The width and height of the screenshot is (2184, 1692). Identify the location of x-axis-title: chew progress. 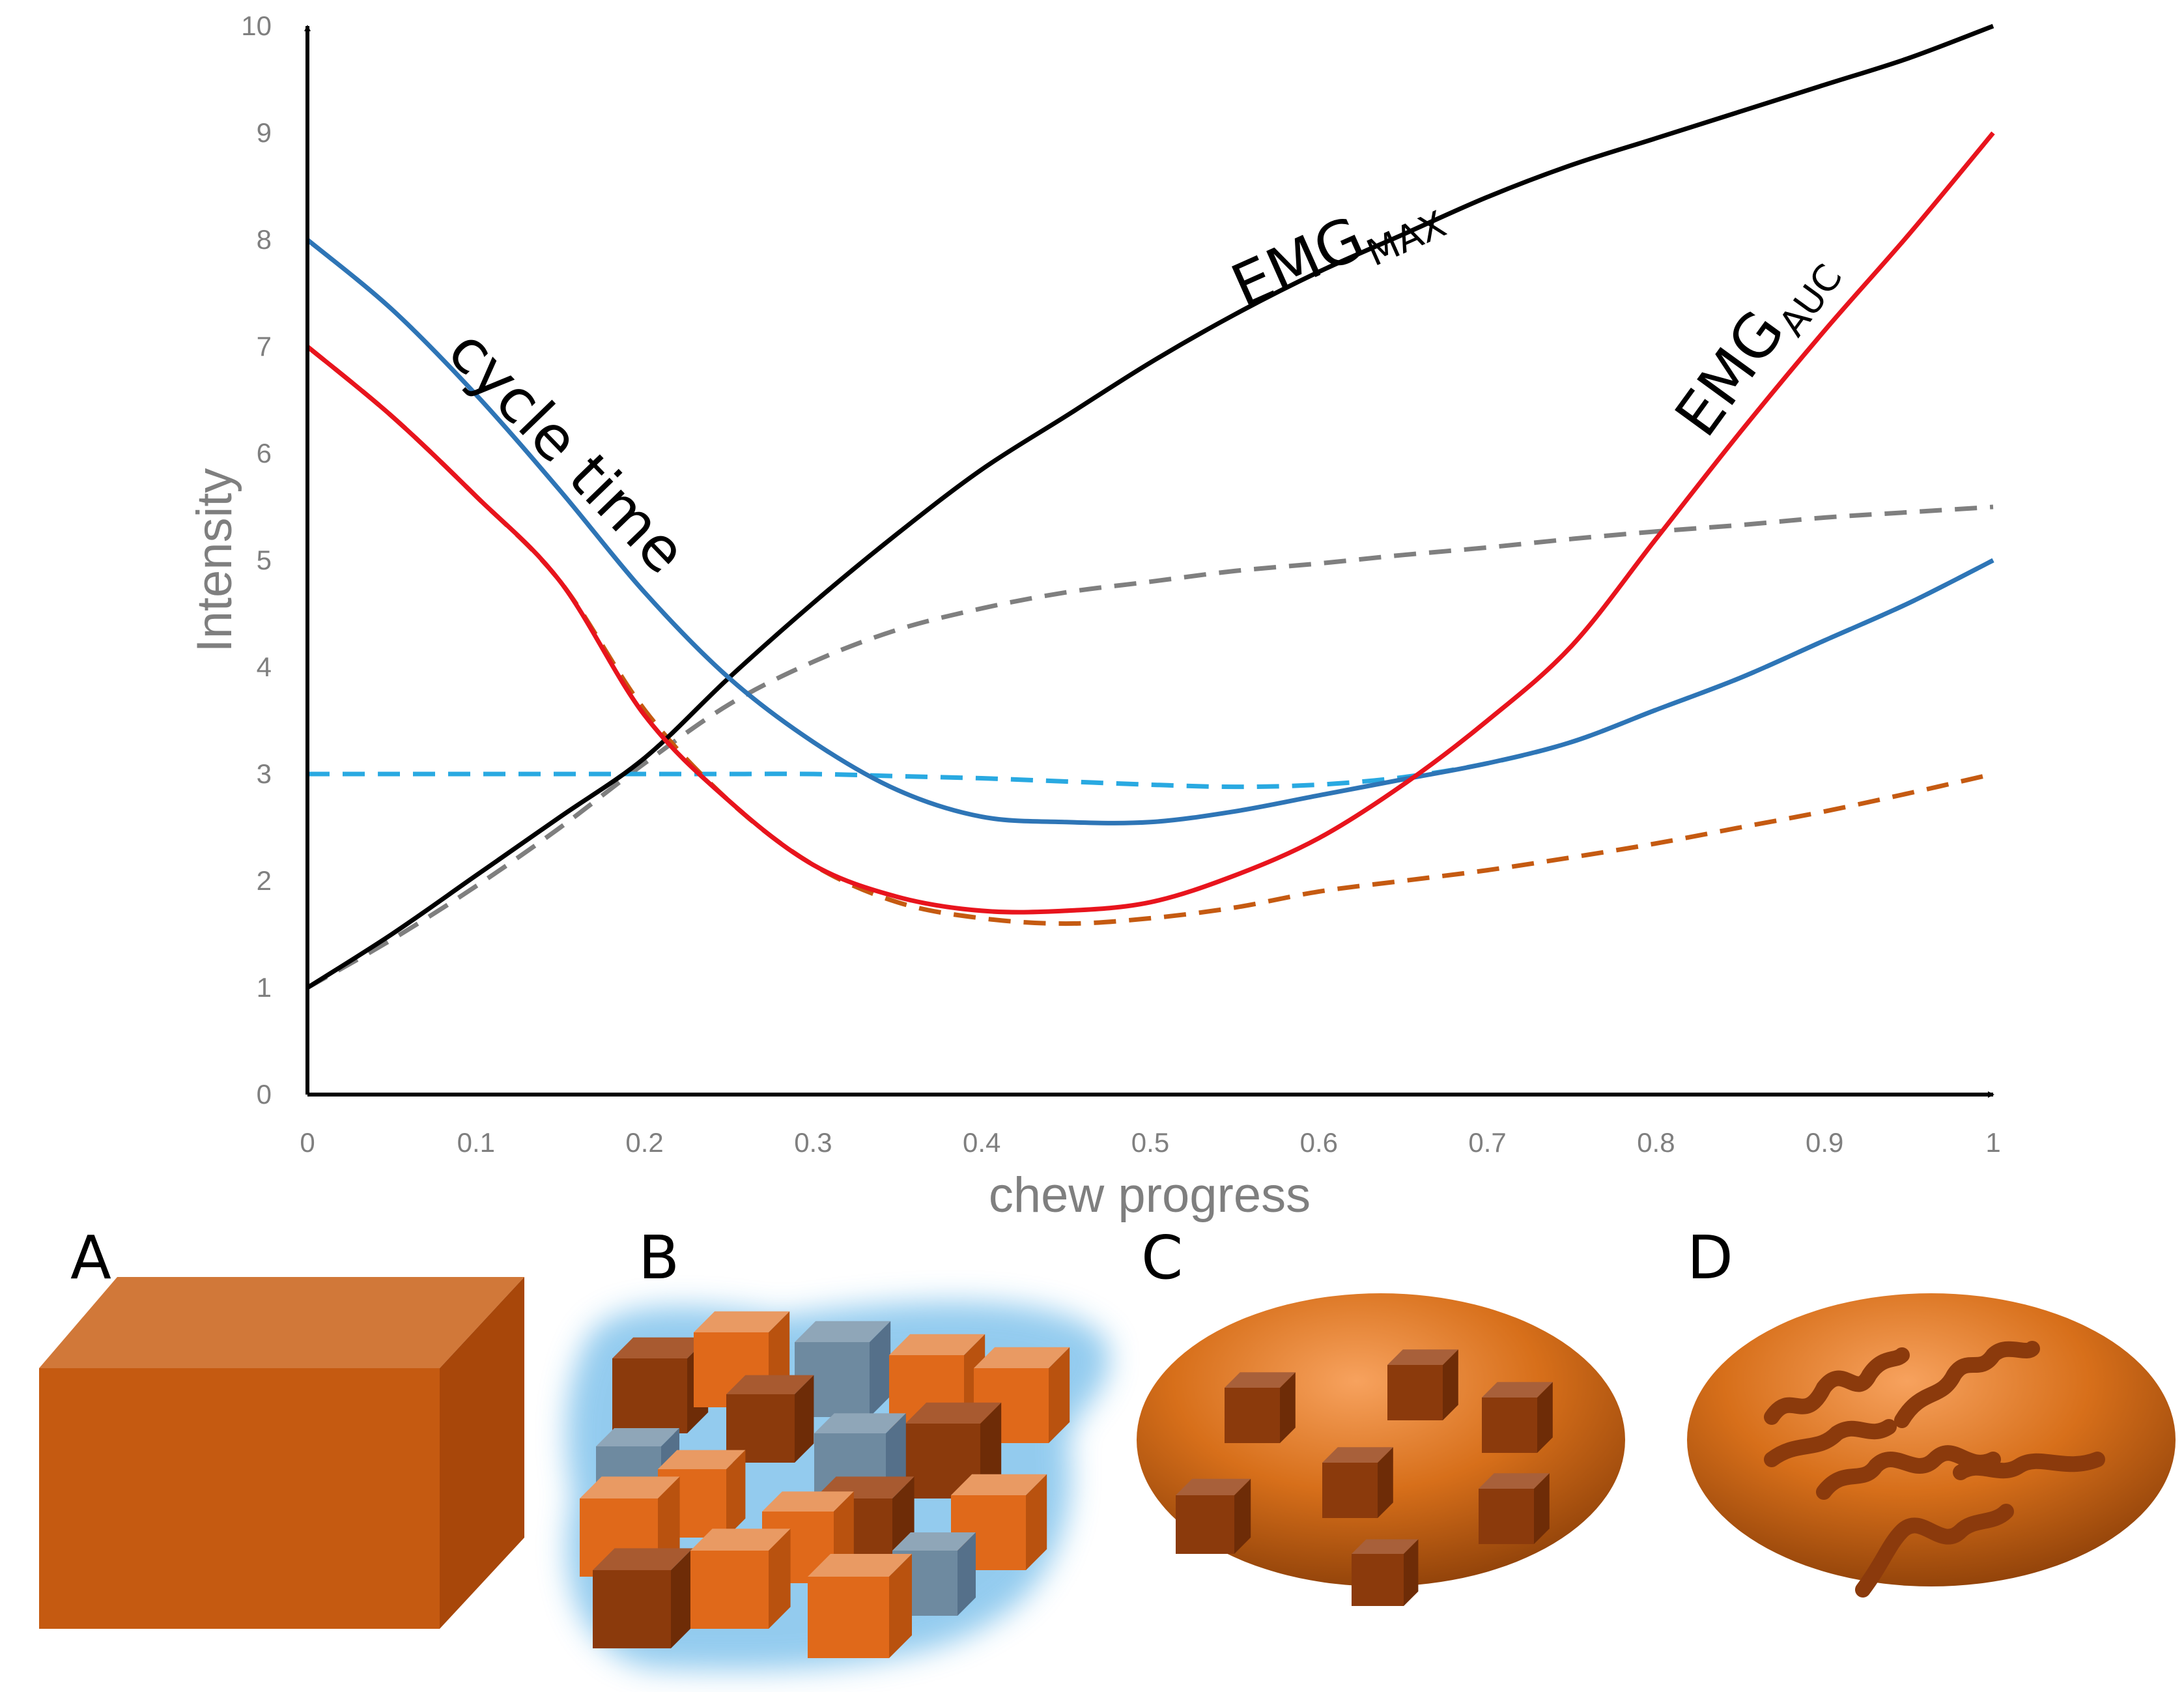
(1150, 1195).